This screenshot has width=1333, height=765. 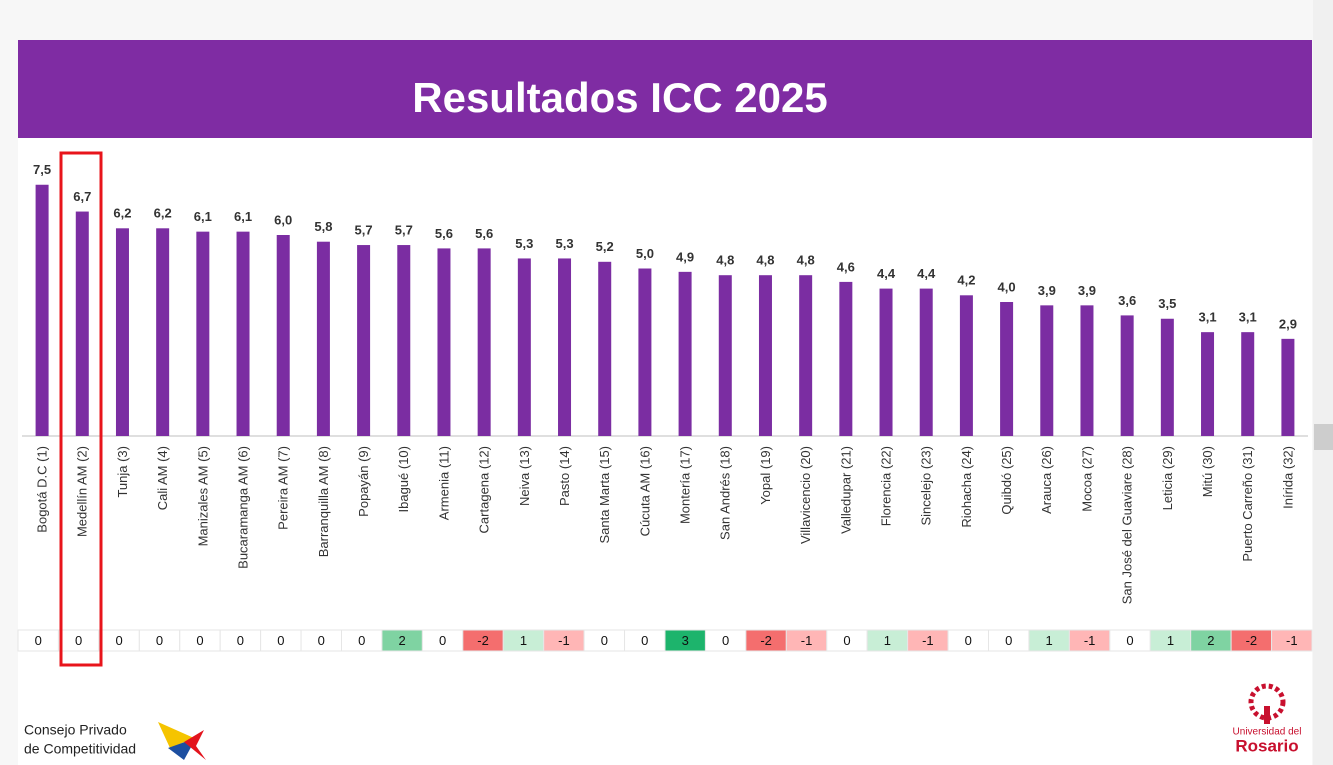 I want to click on x-tick-label: Leticia (29), so click(x=1167, y=478).